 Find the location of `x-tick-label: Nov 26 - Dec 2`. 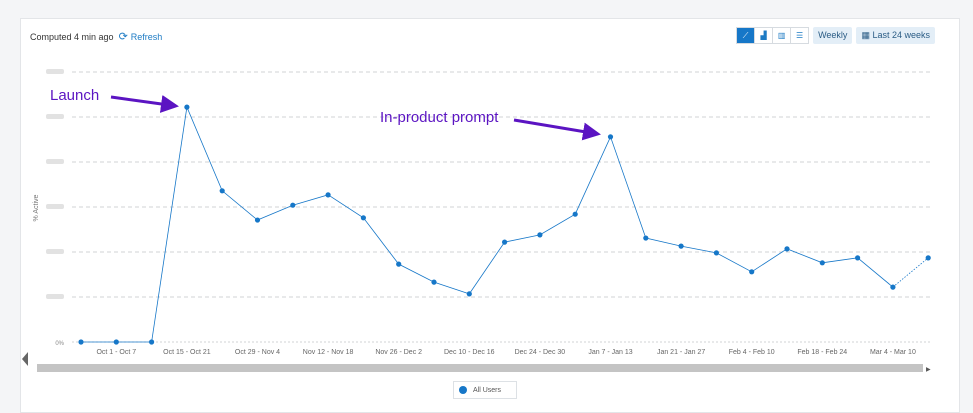

x-tick-label: Nov 26 - Dec 2 is located at coordinates (398, 352).